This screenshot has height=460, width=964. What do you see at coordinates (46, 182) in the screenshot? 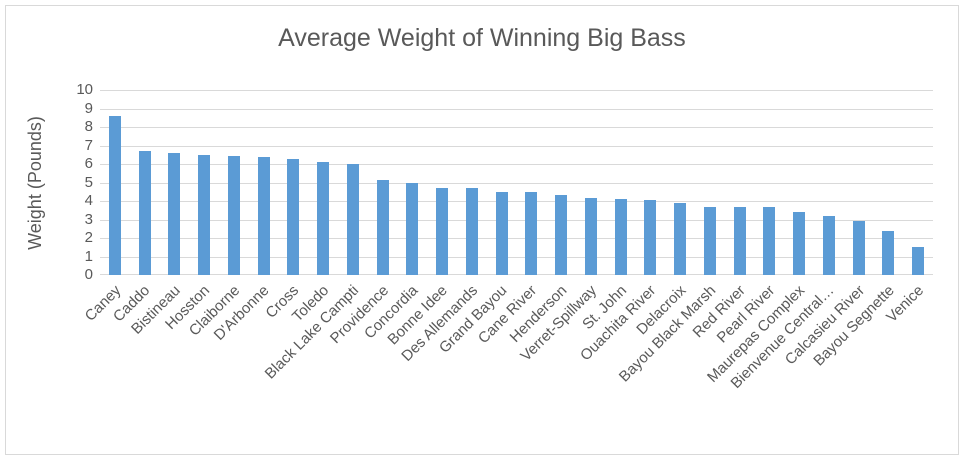
I see `y-axis-tick-labels: 0 1 2 3 4 5 6 7 8 9 10` at bounding box center [46, 182].